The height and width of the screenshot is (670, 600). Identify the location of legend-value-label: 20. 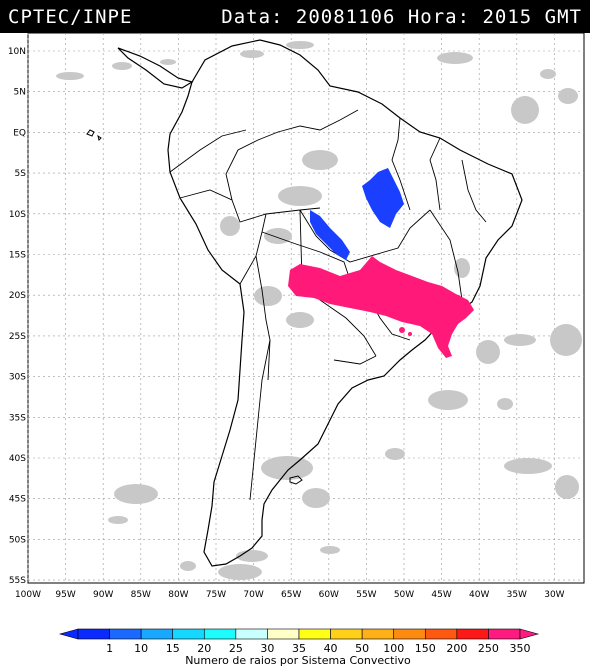
(204, 648).